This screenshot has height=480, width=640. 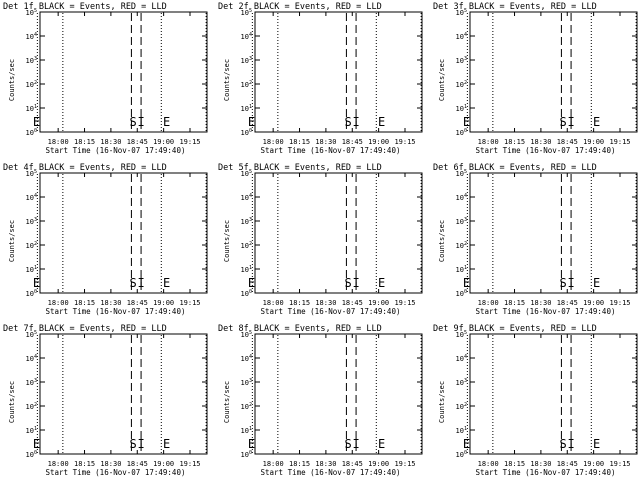 I want to click on plot-title: Det 5f BLACK = Events, RED = LLD, so click(x=300, y=168).